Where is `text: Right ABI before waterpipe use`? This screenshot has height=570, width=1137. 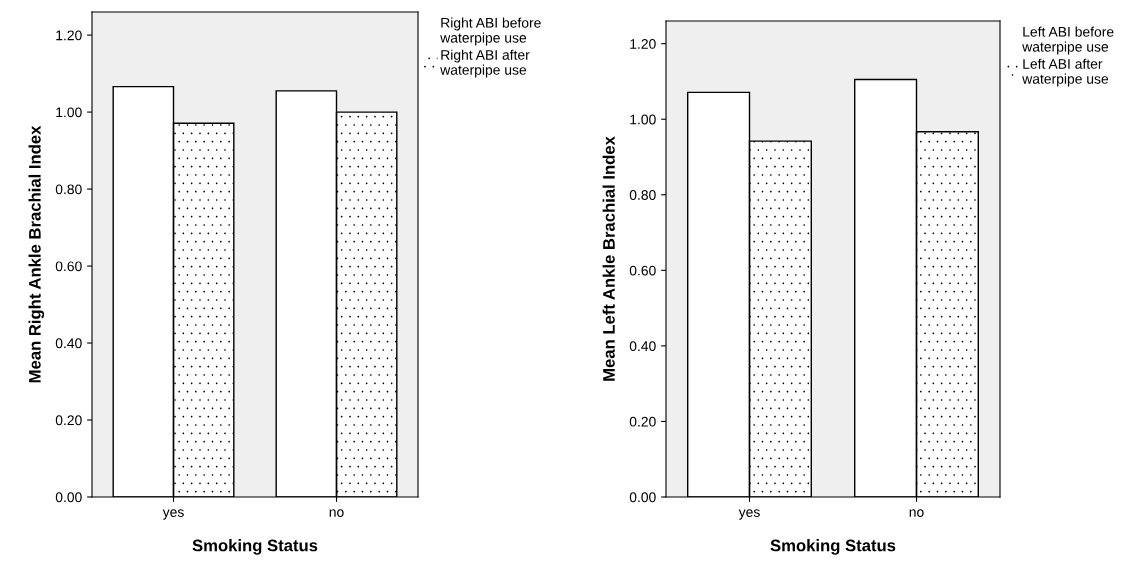 text: Right ABI before waterpipe use is located at coordinates (490, 31).